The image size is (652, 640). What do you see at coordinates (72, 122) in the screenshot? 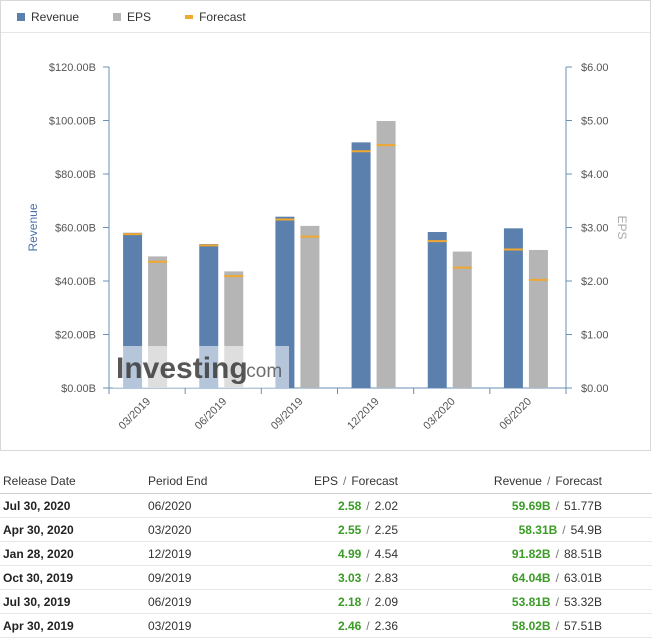
I see `left-tick-label: $100.00B` at bounding box center [72, 122].